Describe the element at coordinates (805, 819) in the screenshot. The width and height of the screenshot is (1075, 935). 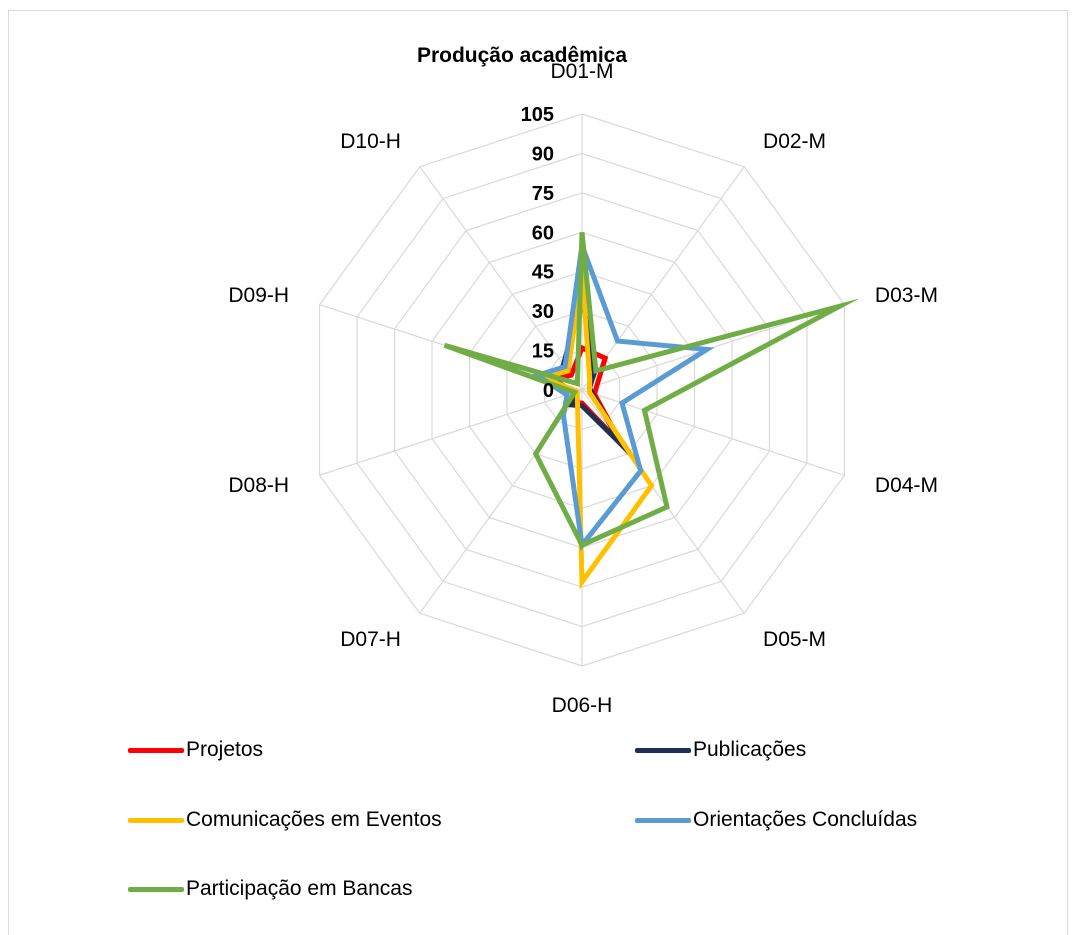
I see `legend-label: Orientações Concluídas` at that location.